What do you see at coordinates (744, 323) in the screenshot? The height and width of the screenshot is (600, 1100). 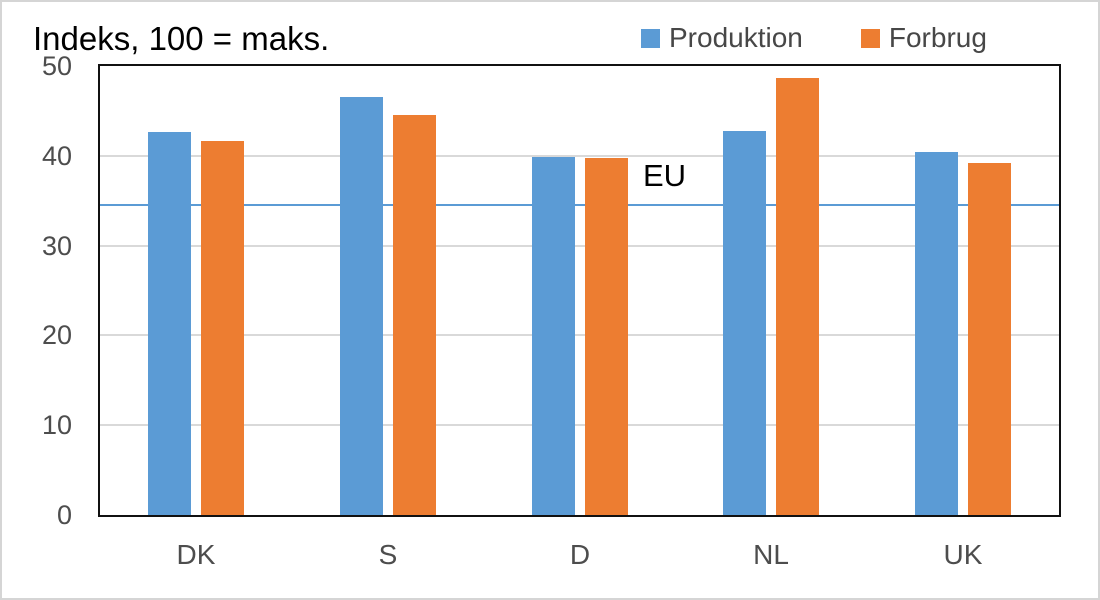 I see `bar-produktion-nl` at bounding box center [744, 323].